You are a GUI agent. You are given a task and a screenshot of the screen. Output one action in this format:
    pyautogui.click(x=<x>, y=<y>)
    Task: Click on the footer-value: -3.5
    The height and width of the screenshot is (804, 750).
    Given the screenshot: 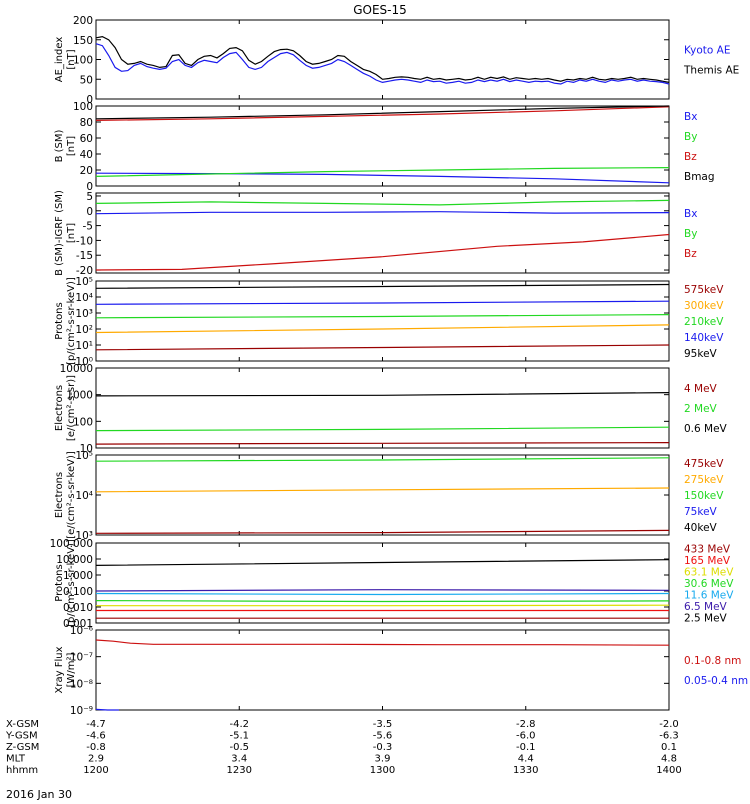 What is the action you would take?
    pyautogui.click(x=383, y=724)
    